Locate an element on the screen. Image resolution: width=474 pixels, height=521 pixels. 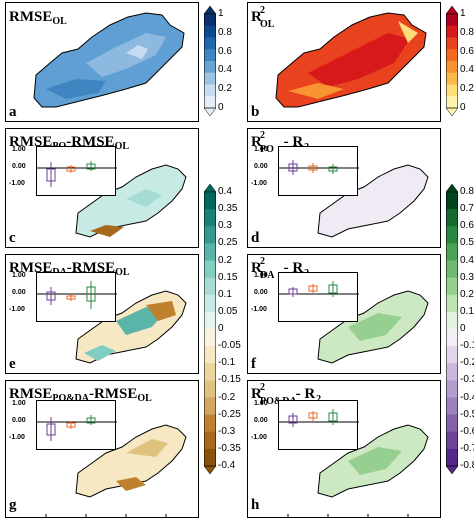
colorbar-purple-green is located at coordinates (452, 329).